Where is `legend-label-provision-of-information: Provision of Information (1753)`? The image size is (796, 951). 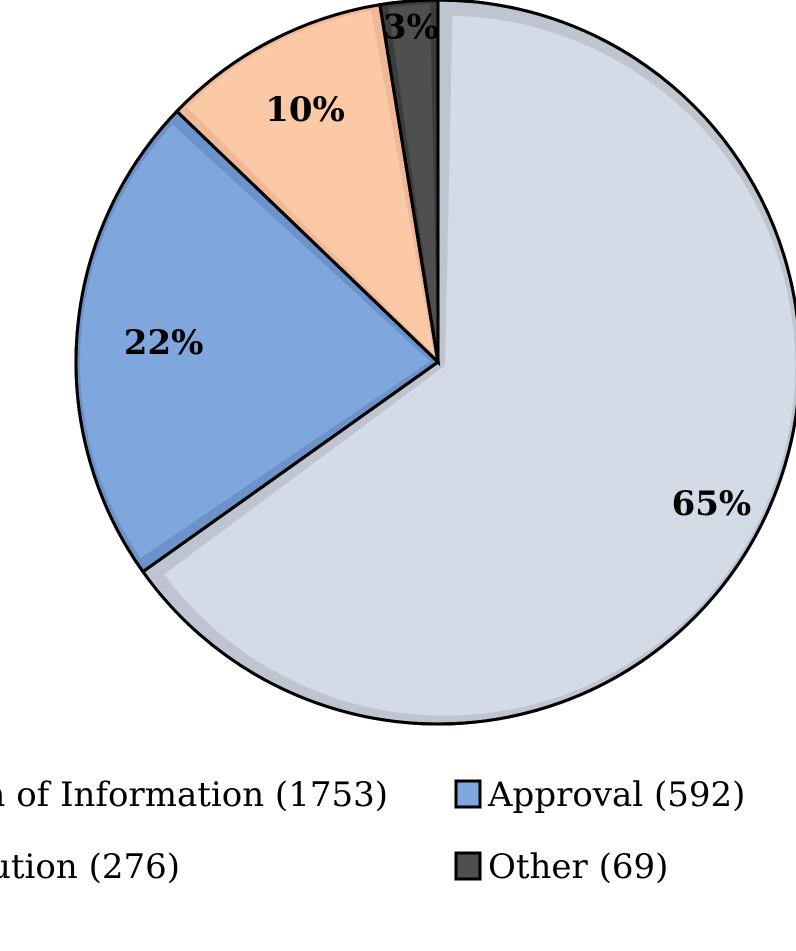
legend-label-provision-of-information: Provision of Information (1753) is located at coordinates (194, 795).